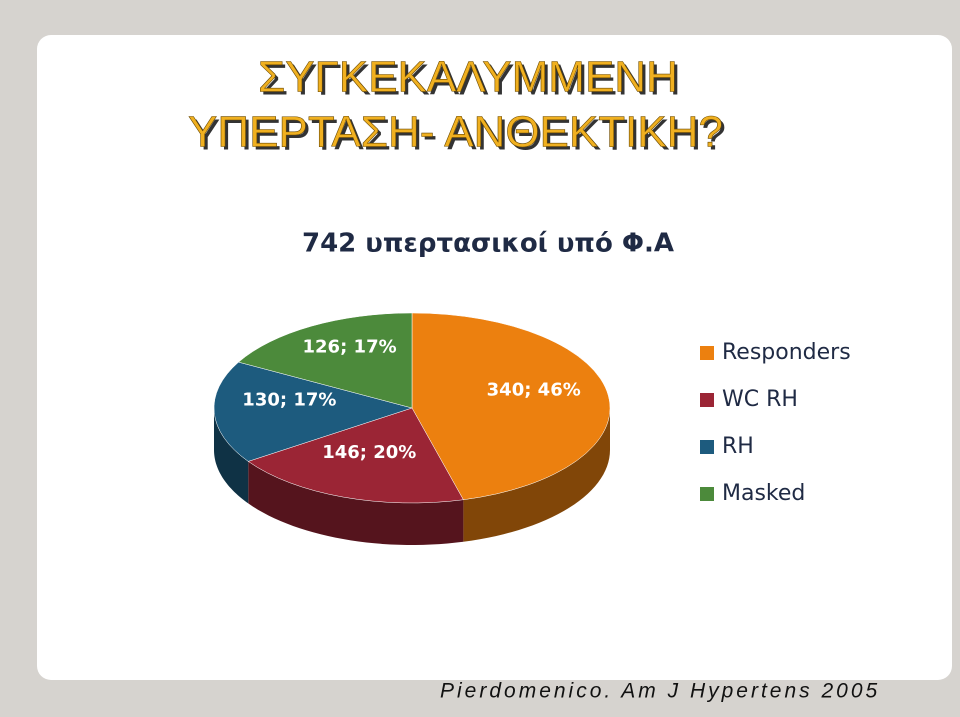 This screenshot has width=960, height=717. Describe the element at coordinates (471, 80) in the screenshot. I see `title-shadow: ΣΥΓΚΕΚΑΛΥΜΜΕΝΗ` at that location.